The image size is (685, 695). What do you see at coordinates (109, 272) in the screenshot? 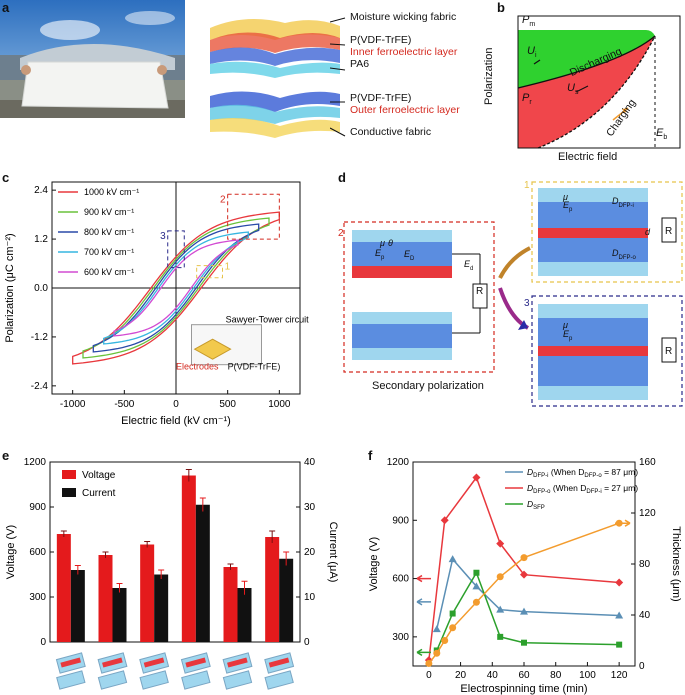
I see `legend-label: 600 kV cm⁻¹` at bounding box center [109, 272].